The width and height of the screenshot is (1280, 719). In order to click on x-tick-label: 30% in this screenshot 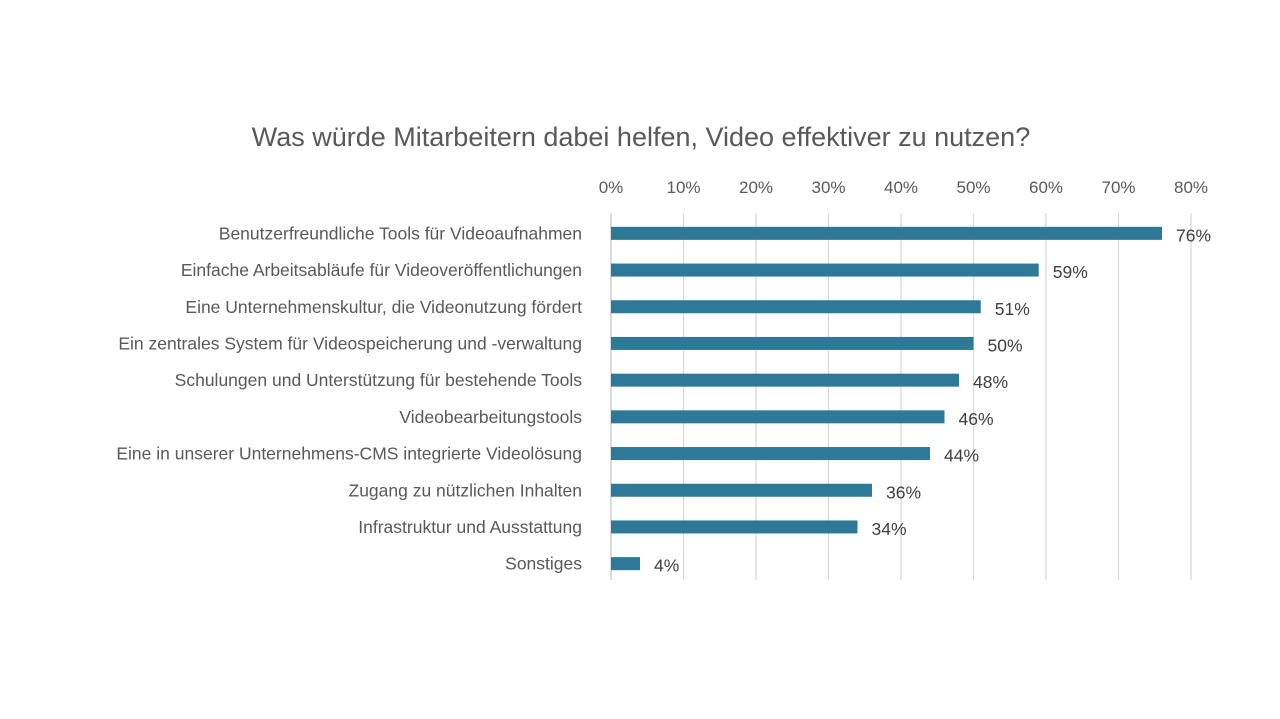, I will do `click(828, 187)`.